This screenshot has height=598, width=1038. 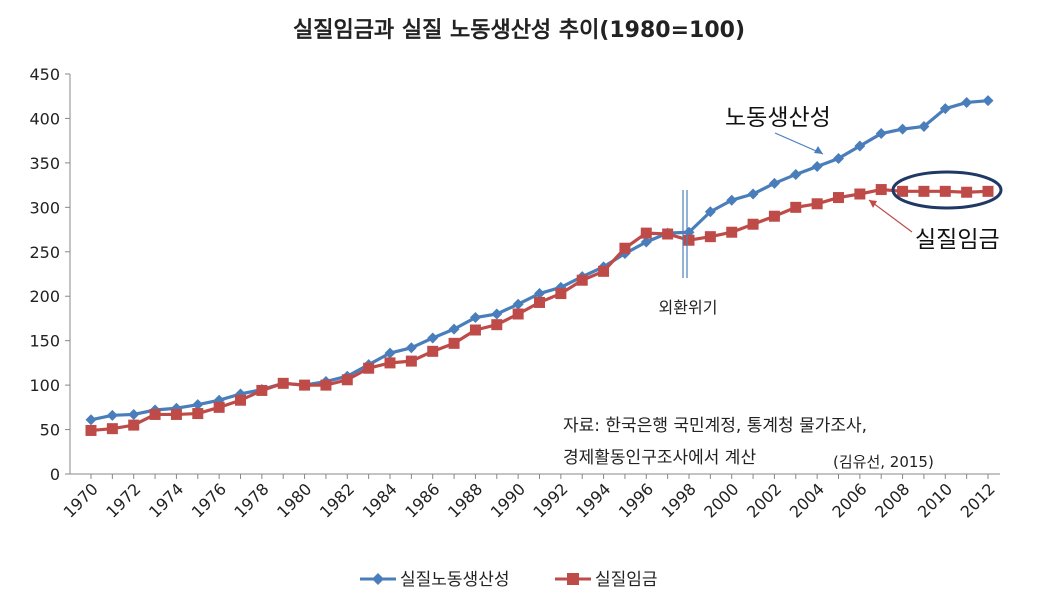 What do you see at coordinates (81, 500) in the screenshot?
I see `x-tick-label: 1970` at bounding box center [81, 500].